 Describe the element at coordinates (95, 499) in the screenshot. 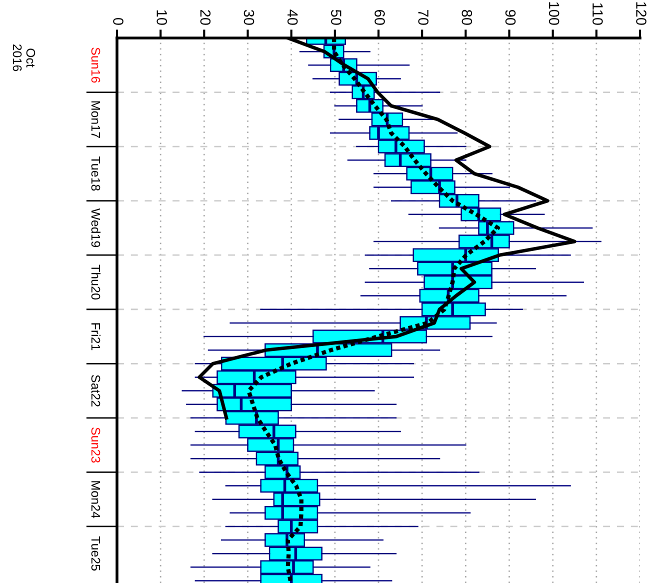

I see `y-tick-label: Mon24` at that location.